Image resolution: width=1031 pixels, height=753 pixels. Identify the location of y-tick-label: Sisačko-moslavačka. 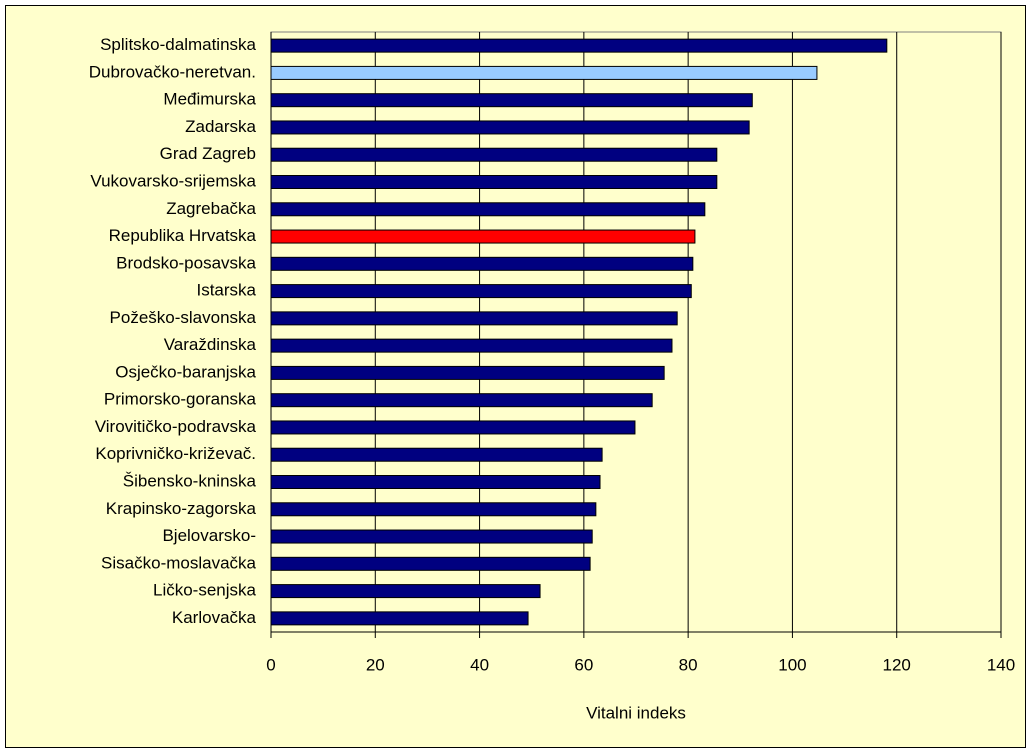
(178, 562).